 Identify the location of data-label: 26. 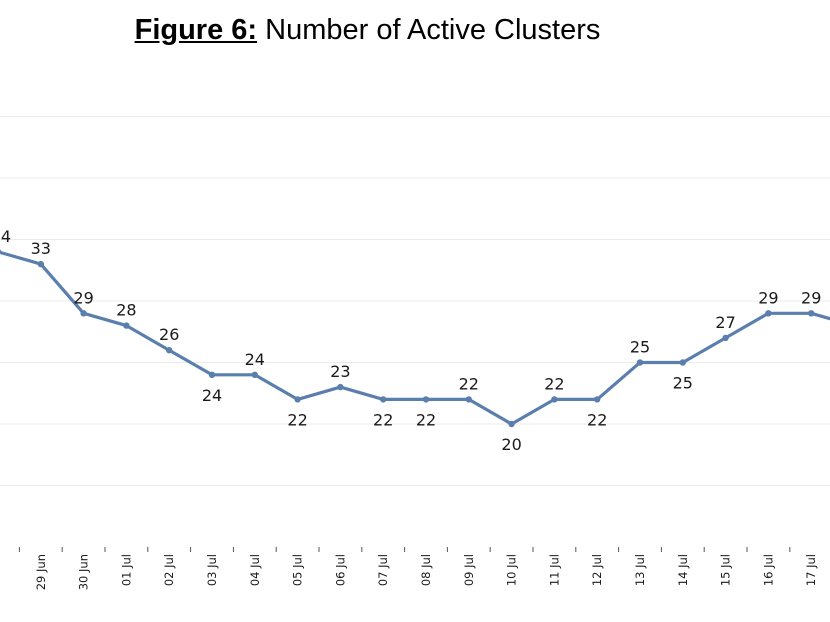
(169, 334).